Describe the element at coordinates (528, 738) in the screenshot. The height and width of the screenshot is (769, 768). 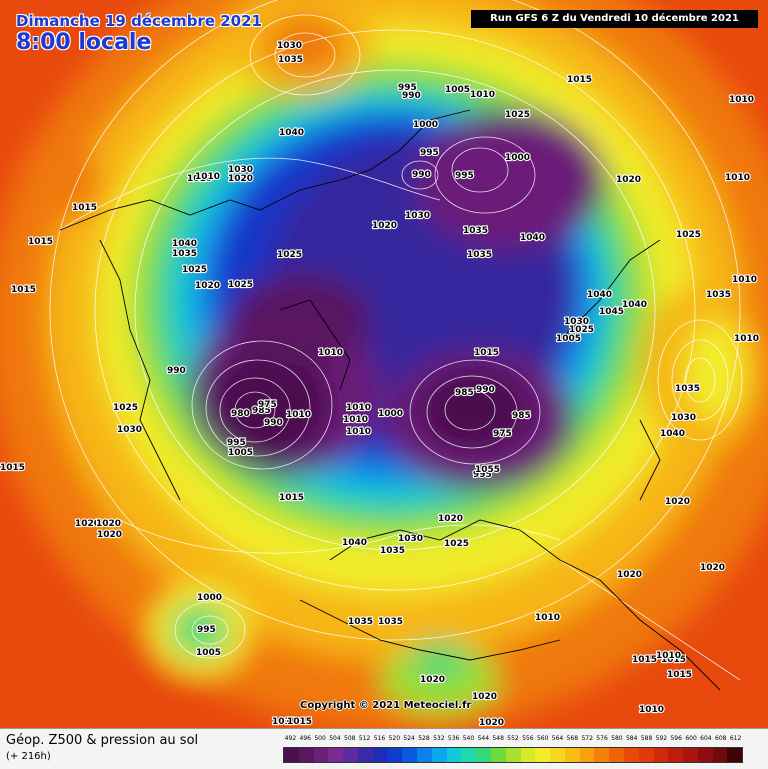
I see `legend-label: 556` at that location.